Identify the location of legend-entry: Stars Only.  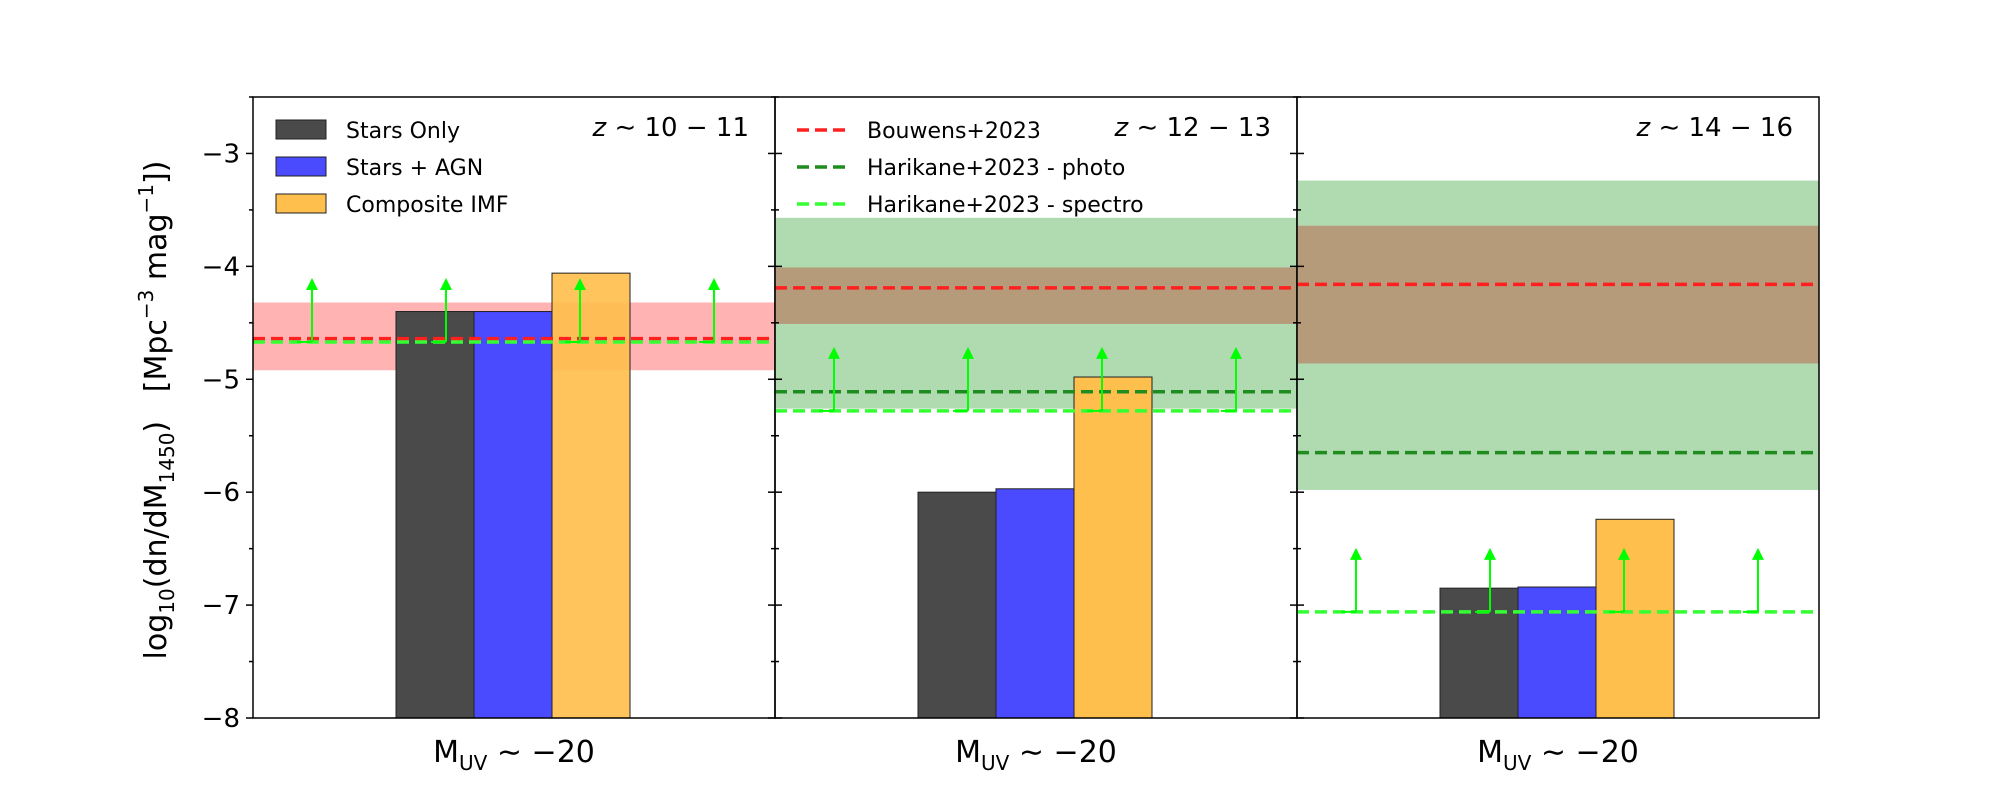
(367, 131).